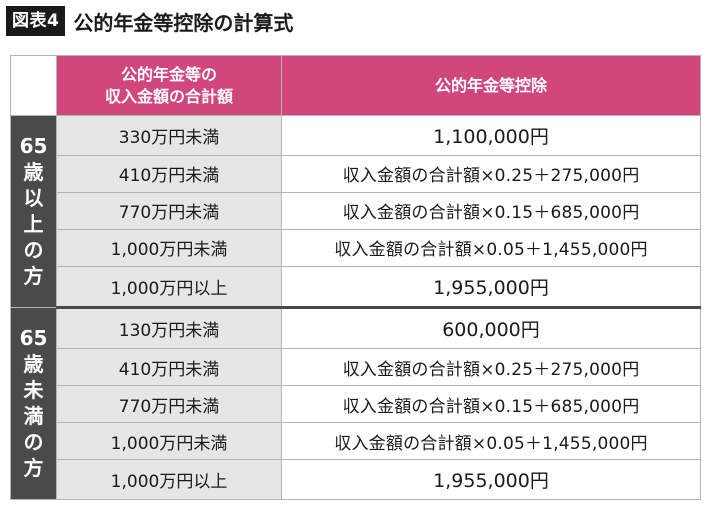 This screenshot has width=710, height=511. What do you see at coordinates (183, 22) in the screenshot?
I see `figure-title: 公的年金等控除の計算式` at bounding box center [183, 22].